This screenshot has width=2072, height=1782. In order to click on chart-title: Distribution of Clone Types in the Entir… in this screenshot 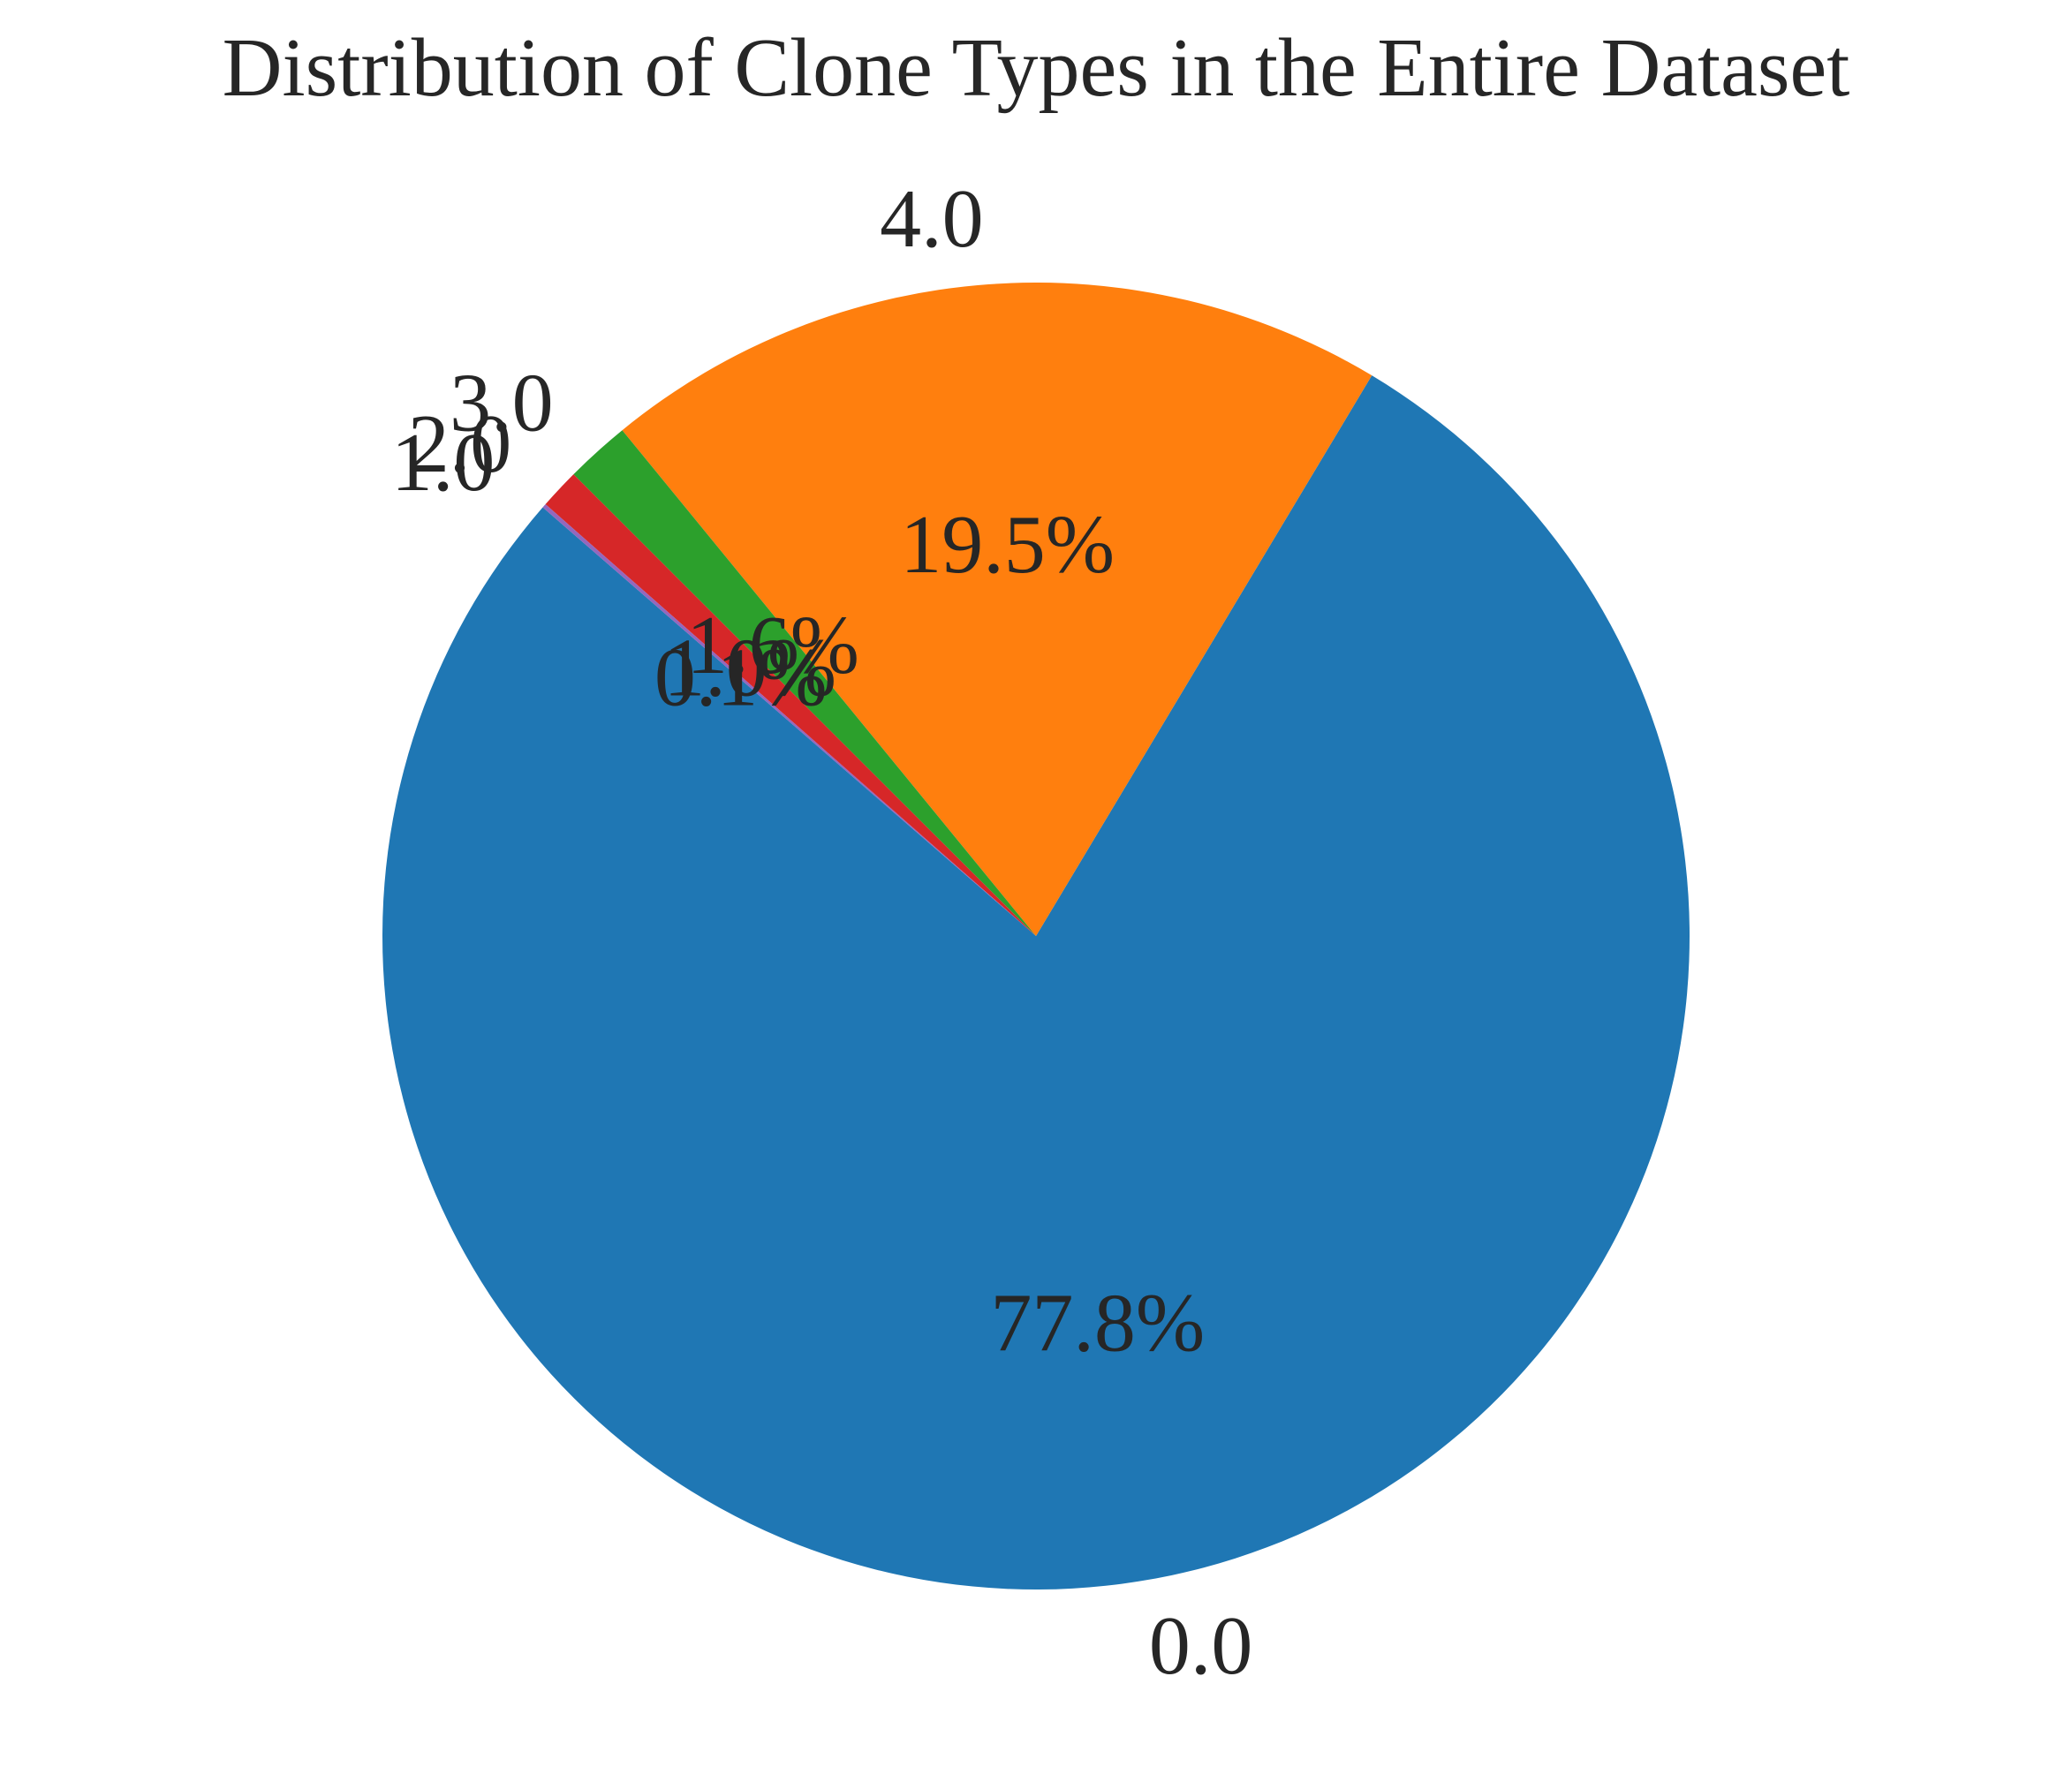, I will do `click(1036, 68)`.